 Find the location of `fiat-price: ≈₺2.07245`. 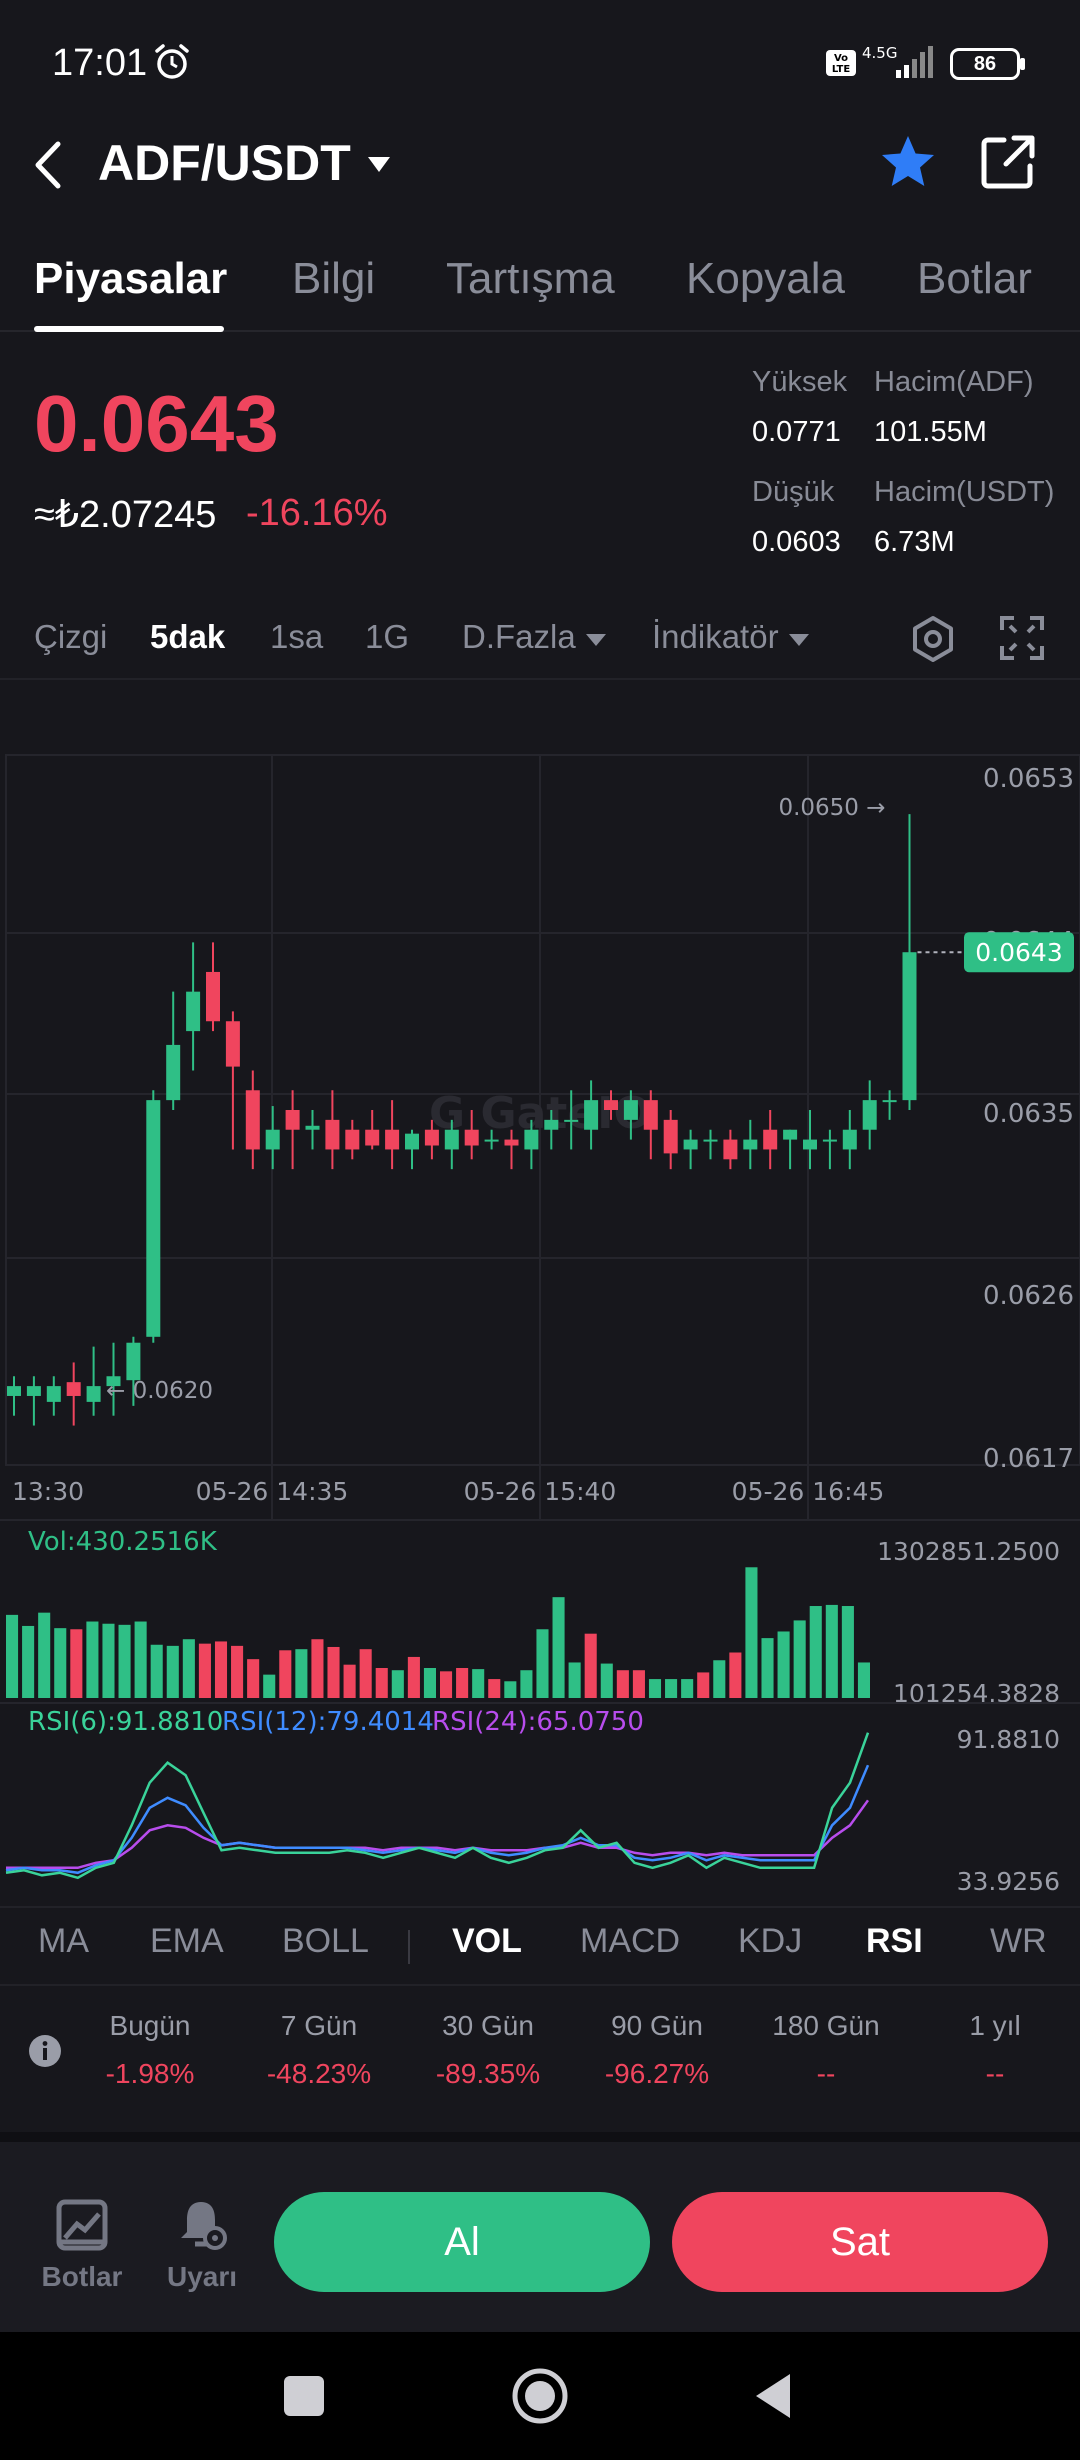

fiat-price: ≈₺2.07245 is located at coordinates (125, 515).